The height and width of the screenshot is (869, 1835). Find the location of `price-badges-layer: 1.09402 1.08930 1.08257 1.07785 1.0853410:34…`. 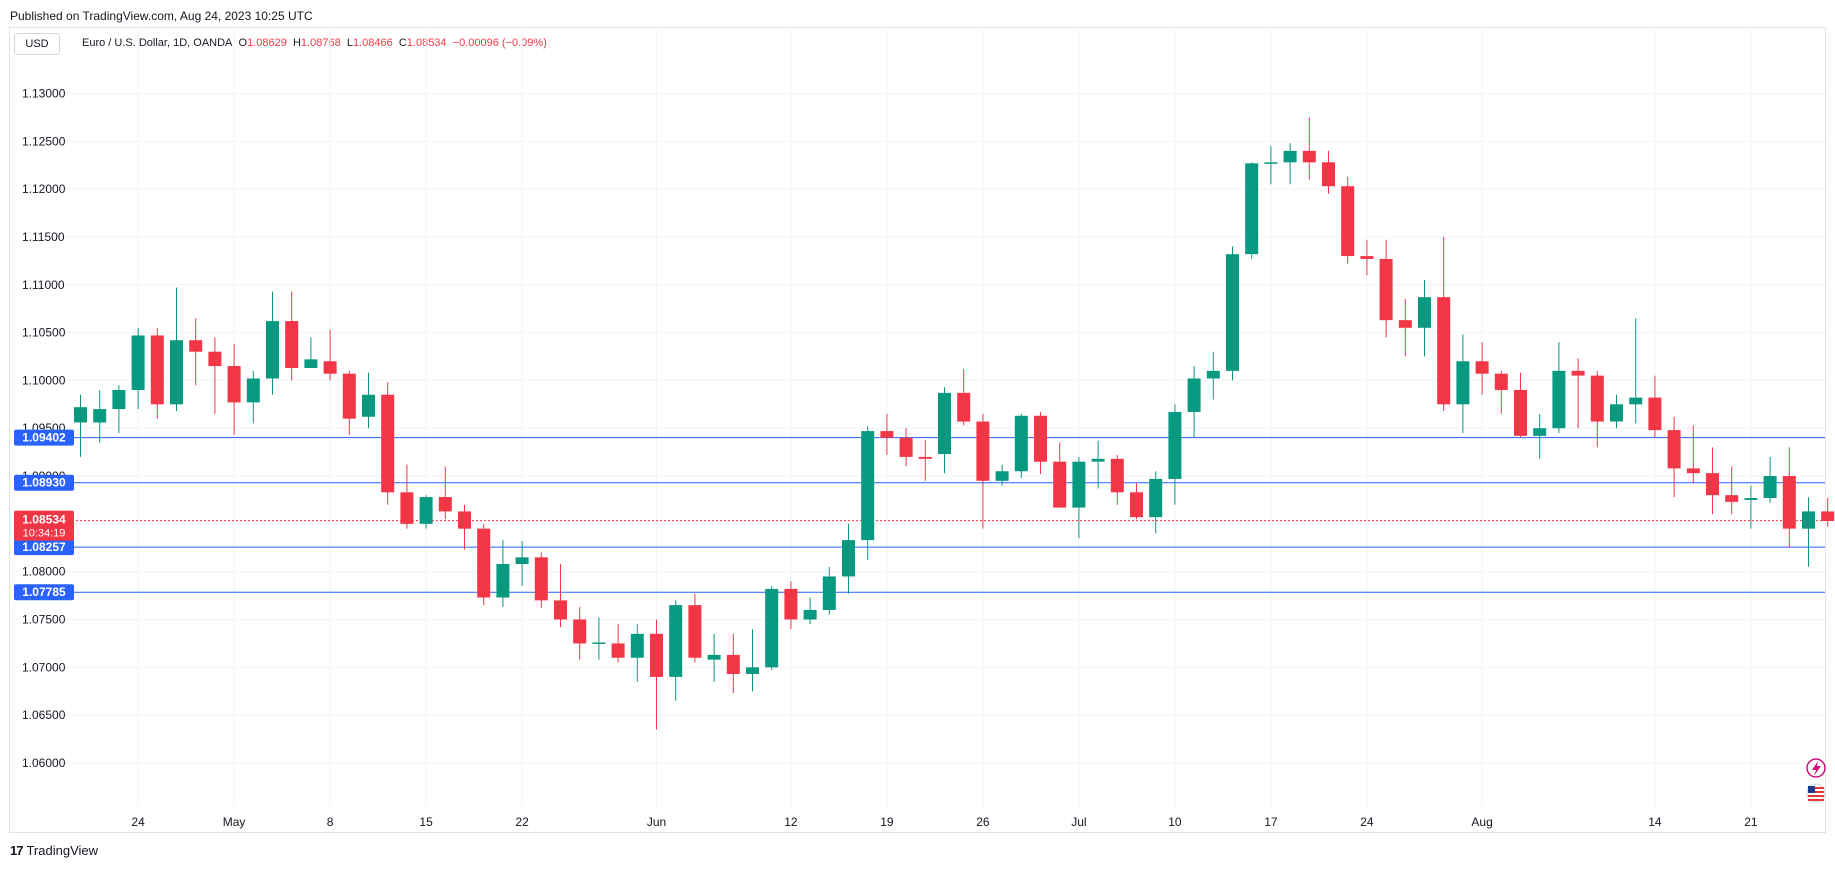

price-badges-layer: 1.09402 1.08930 1.08257 1.07785 1.0853410:34… is located at coordinates (44, 515).